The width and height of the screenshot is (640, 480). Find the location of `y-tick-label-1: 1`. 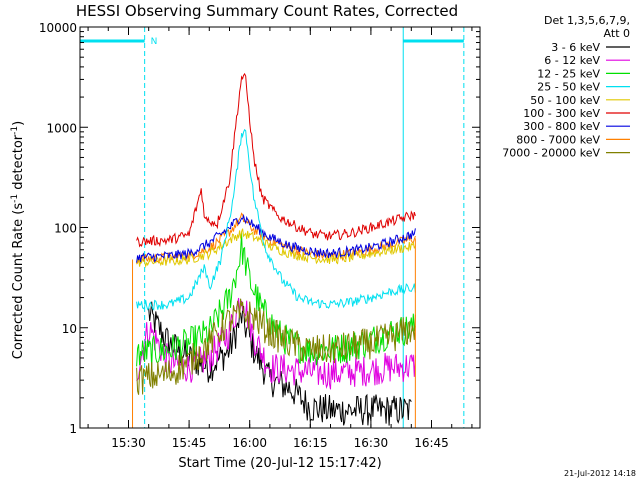

y-tick-label-1: 1 is located at coordinates (73, 429).